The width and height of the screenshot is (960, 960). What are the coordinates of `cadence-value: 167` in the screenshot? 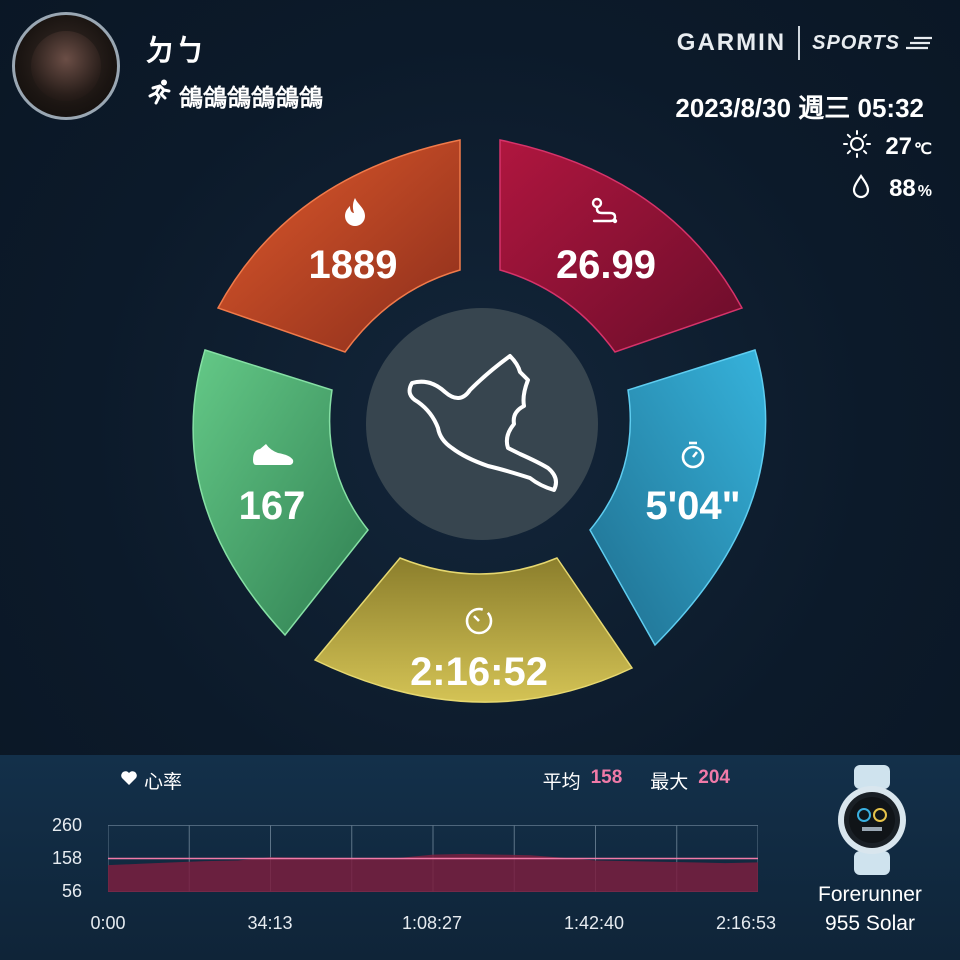 It's located at (272, 506).